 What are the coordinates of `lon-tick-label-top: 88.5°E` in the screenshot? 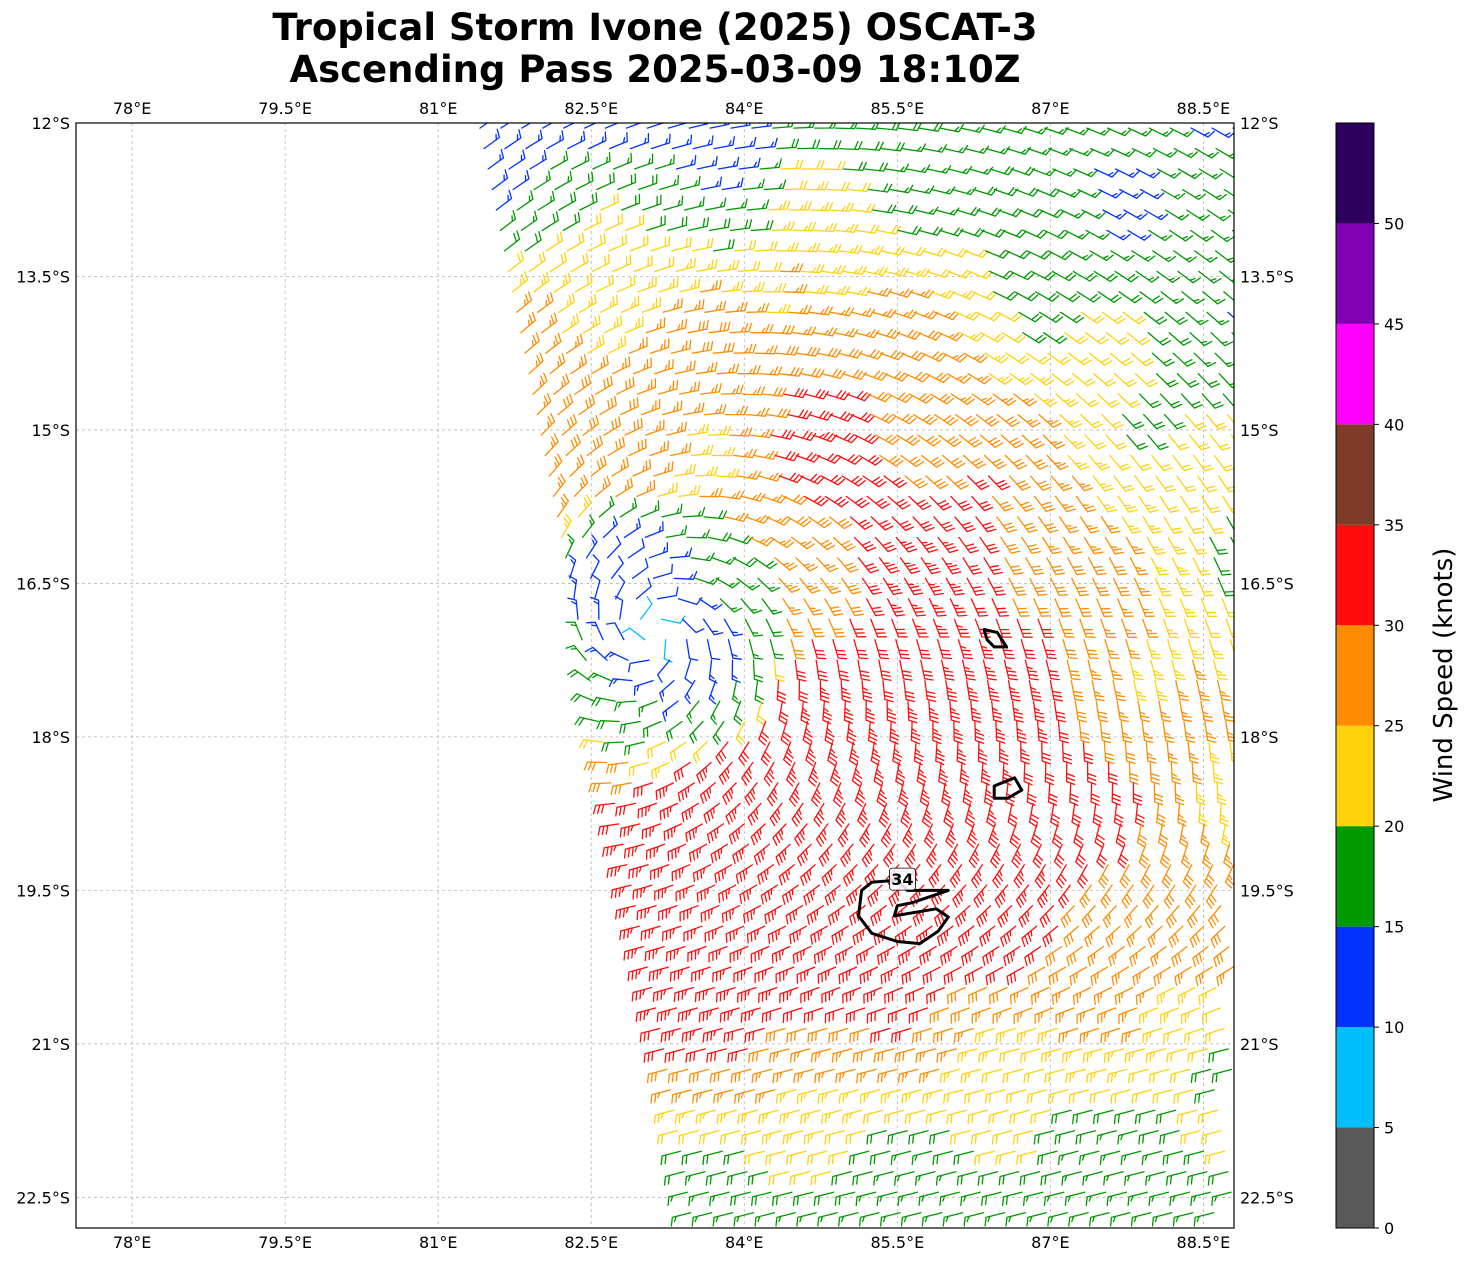 It's located at (1204, 108).